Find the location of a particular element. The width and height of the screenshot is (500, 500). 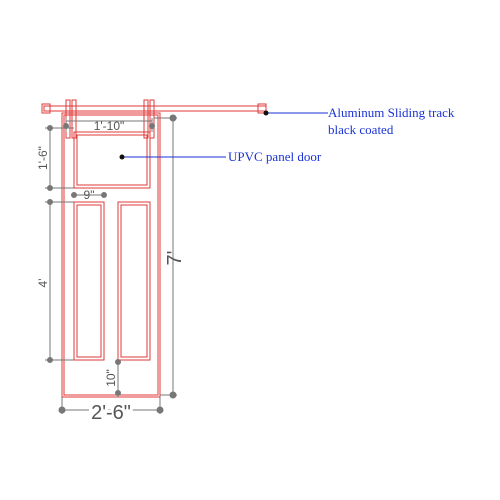

dim-lower-panel-height: 4' is located at coordinates (43, 283).